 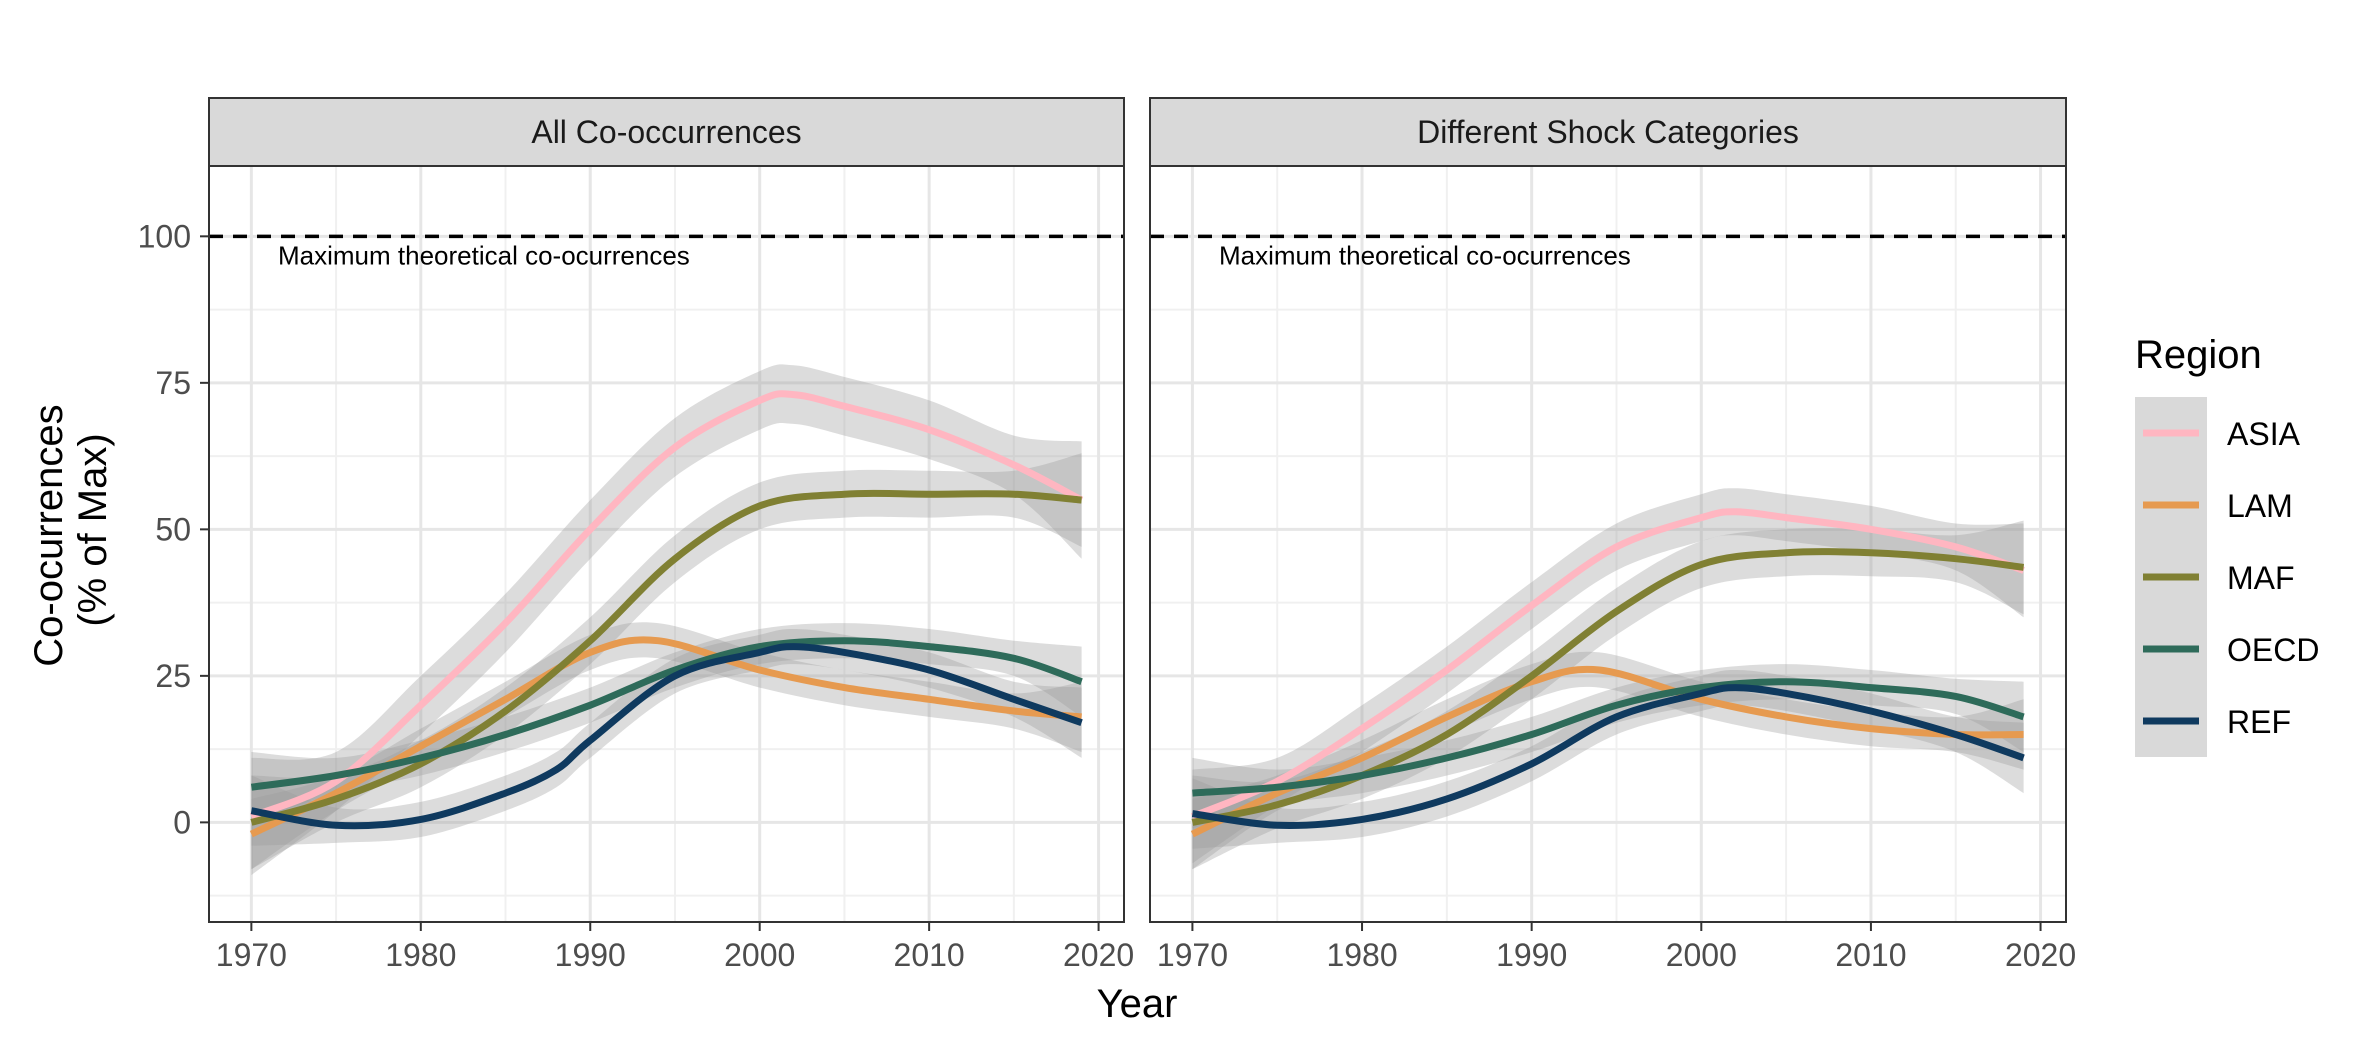 What do you see at coordinates (1137, 1004) in the screenshot?
I see `x-axis-title: Year` at bounding box center [1137, 1004].